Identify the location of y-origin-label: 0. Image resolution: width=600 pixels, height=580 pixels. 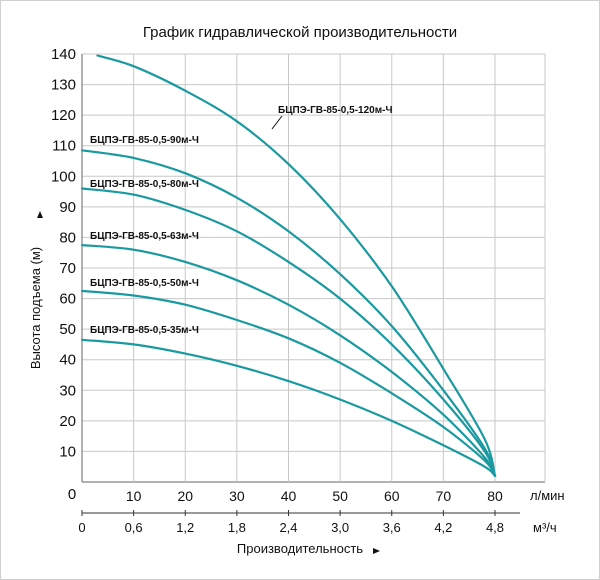
(72, 494).